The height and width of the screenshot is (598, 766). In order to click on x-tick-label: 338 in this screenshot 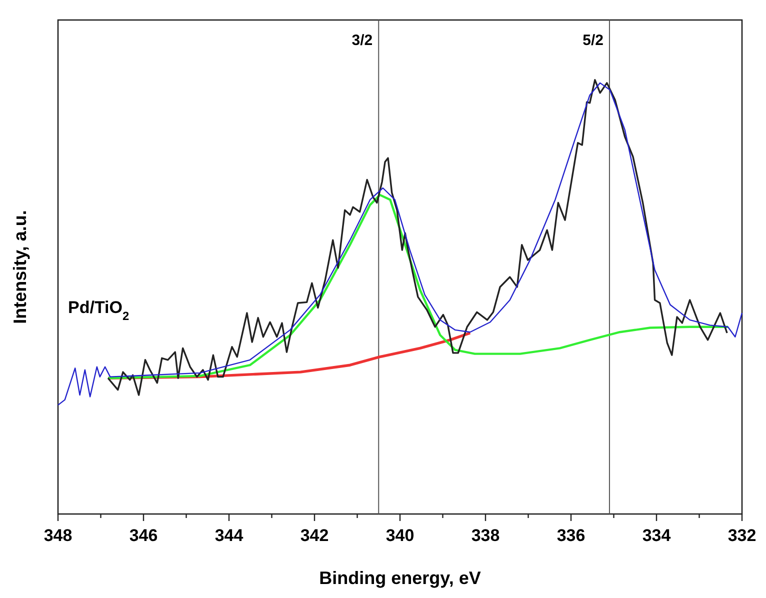, I will do `click(485, 535)`.